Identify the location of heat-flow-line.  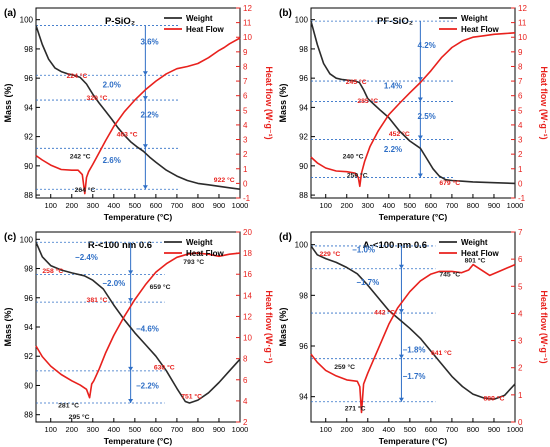
(138, 325).